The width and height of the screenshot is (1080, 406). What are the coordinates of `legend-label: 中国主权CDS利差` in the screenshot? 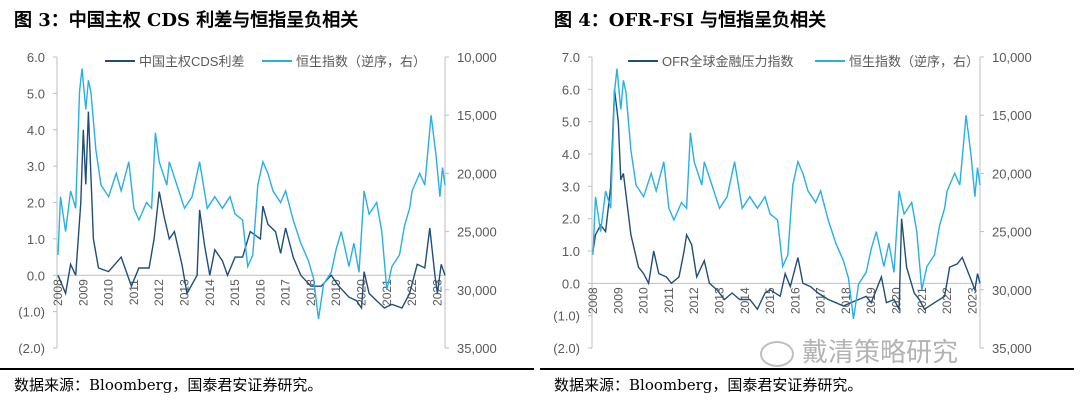 It's located at (191, 61).